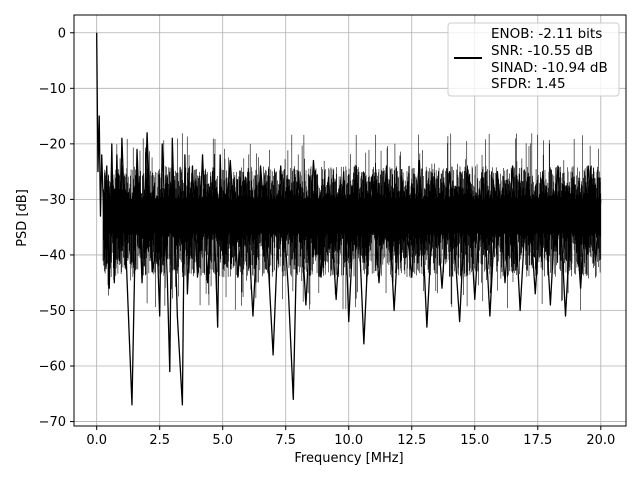 Image resolution: width=640 pixels, height=484 pixels. Describe the element at coordinates (474, 440) in the screenshot. I see `x-tick-label: 15.0` at that location.